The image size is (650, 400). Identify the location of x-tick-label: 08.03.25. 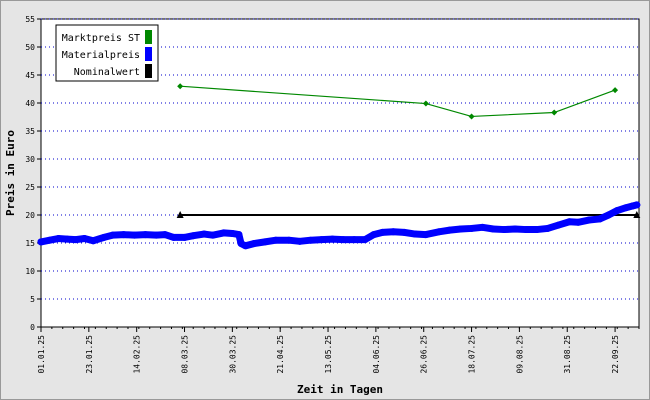
(185, 354).